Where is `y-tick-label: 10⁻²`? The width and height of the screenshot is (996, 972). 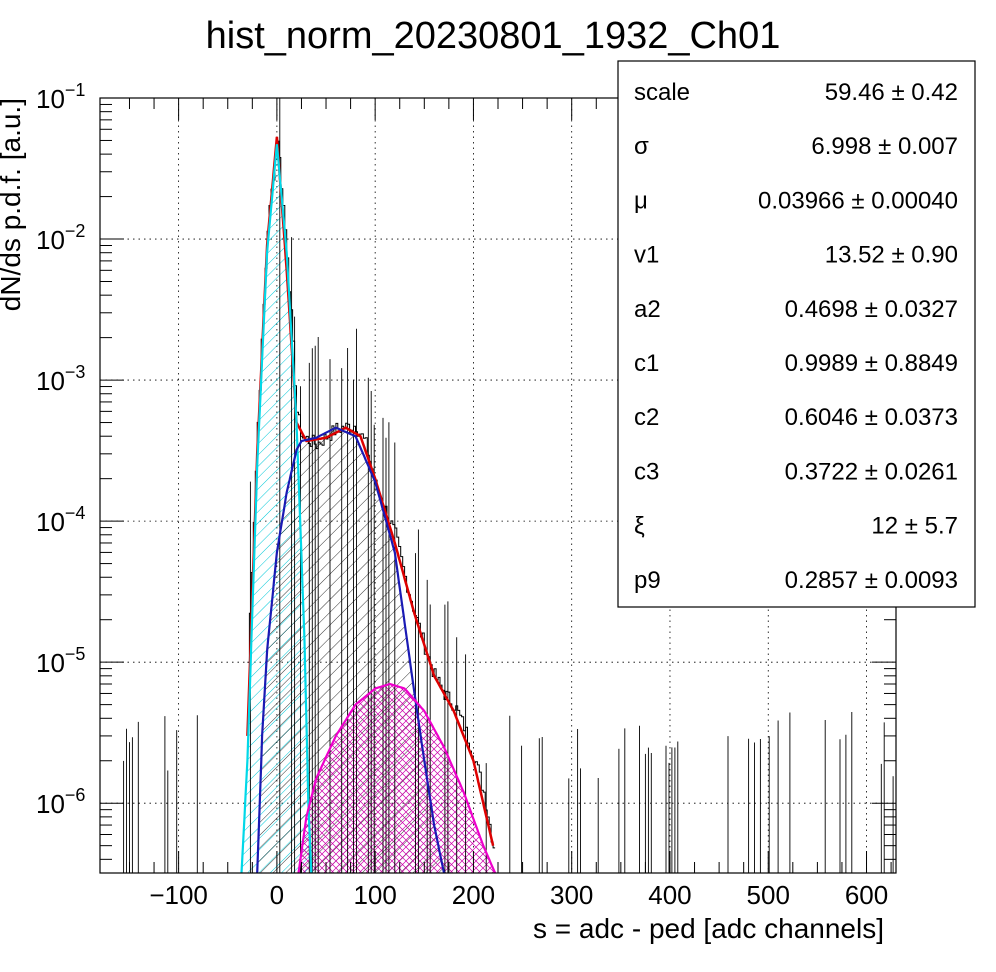 y-tick-label: 10⁻² is located at coordinates (60, 238).